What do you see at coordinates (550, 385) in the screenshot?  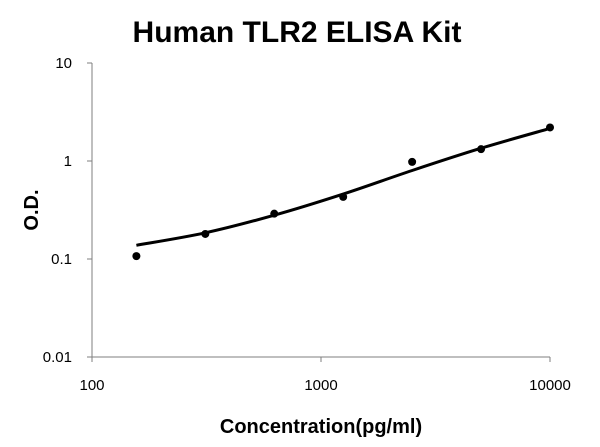 I see `x-tick-label: 10000` at bounding box center [550, 385].